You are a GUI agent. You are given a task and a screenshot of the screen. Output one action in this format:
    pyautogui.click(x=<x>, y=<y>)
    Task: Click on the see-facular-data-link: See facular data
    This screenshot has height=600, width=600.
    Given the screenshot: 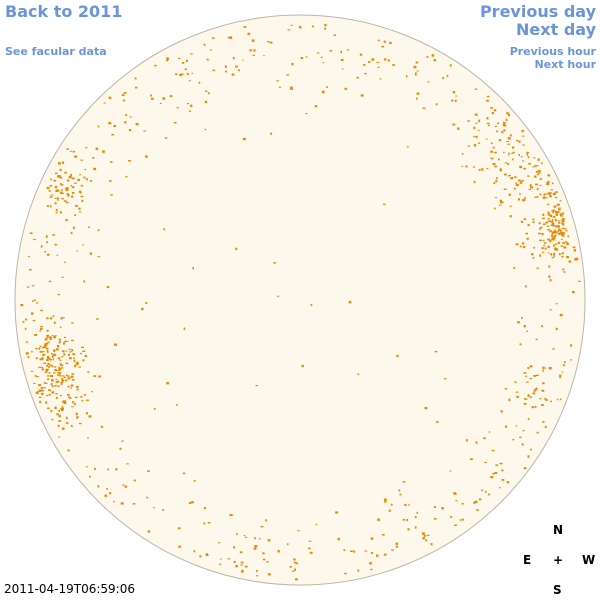 What is the action you would take?
    pyautogui.click(x=56, y=51)
    